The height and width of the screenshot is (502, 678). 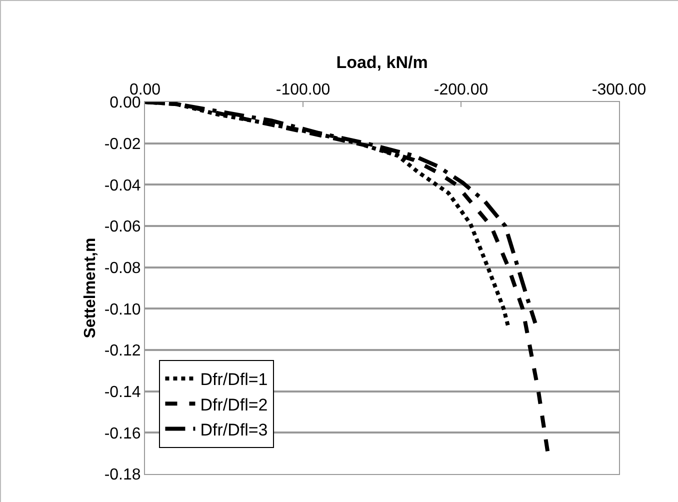 I want to click on y-tick-label: -0.08, so click(x=122, y=268).